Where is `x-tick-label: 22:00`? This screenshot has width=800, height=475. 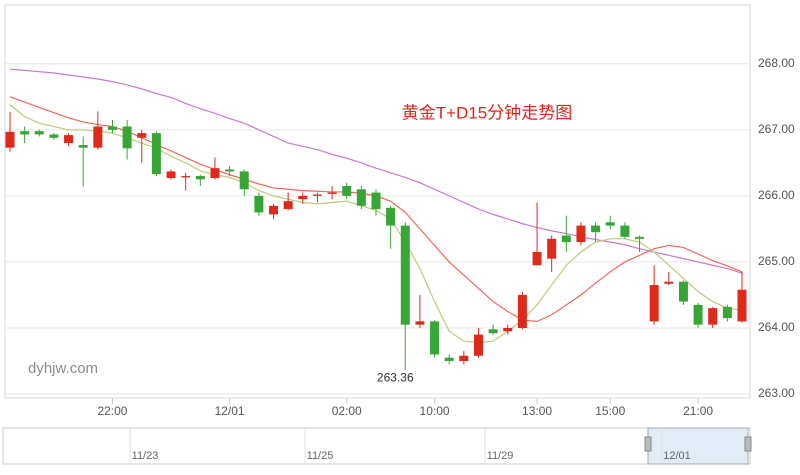
x-tick-label: 22:00 is located at coordinates (112, 411).